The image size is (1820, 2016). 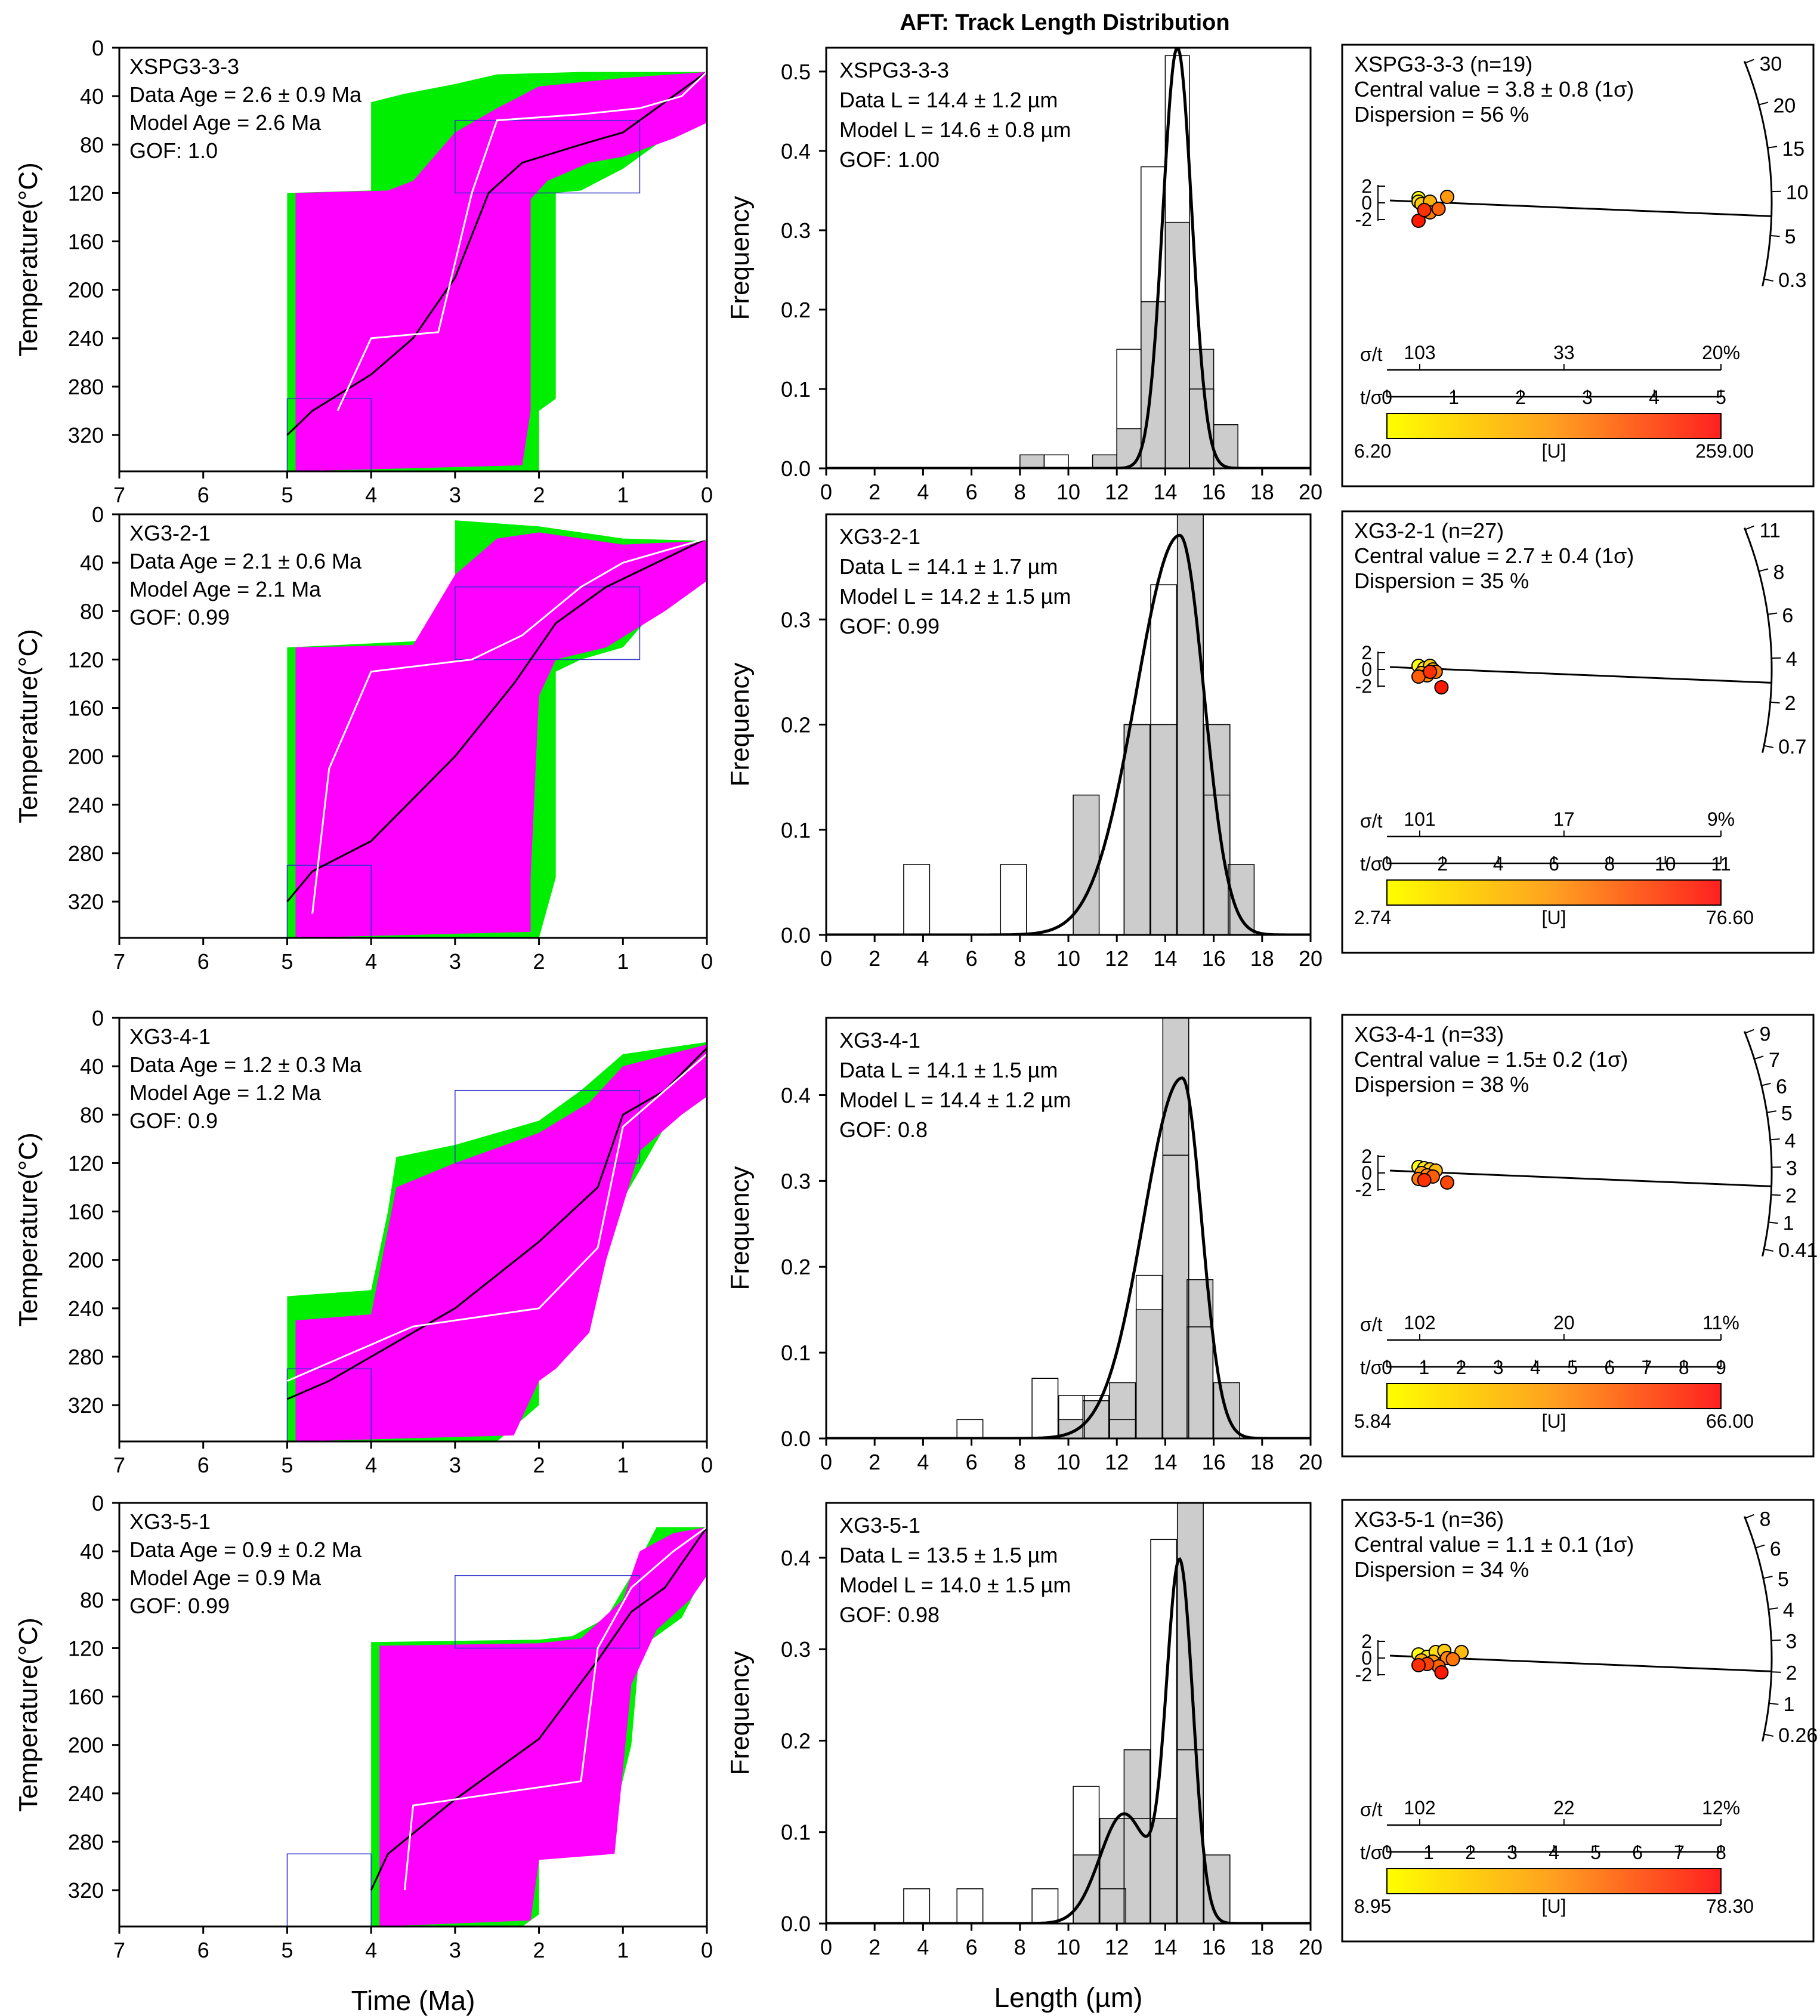 I want to click on dispersion: Dispersion = 38 %, so click(x=1441, y=1084).